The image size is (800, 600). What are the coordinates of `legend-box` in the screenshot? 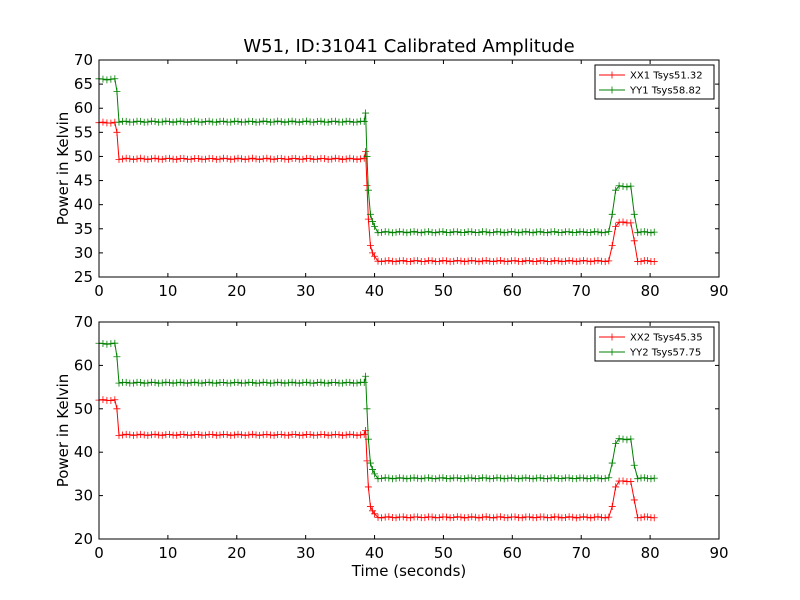 It's located at (654, 344).